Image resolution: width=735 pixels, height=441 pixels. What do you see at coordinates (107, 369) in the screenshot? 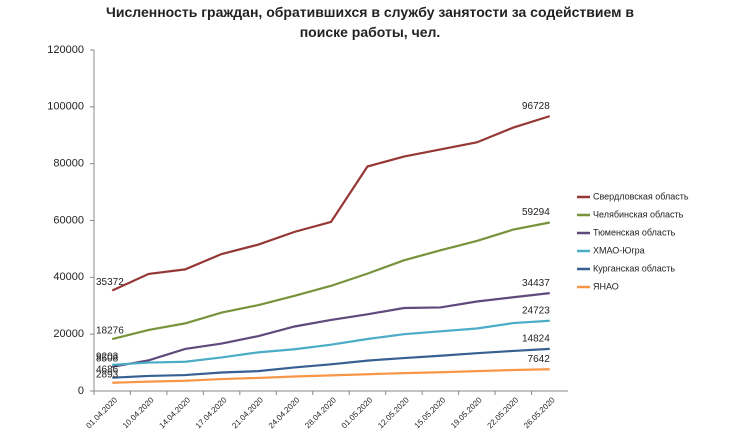
I see `data-label: 4686` at bounding box center [107, 369].